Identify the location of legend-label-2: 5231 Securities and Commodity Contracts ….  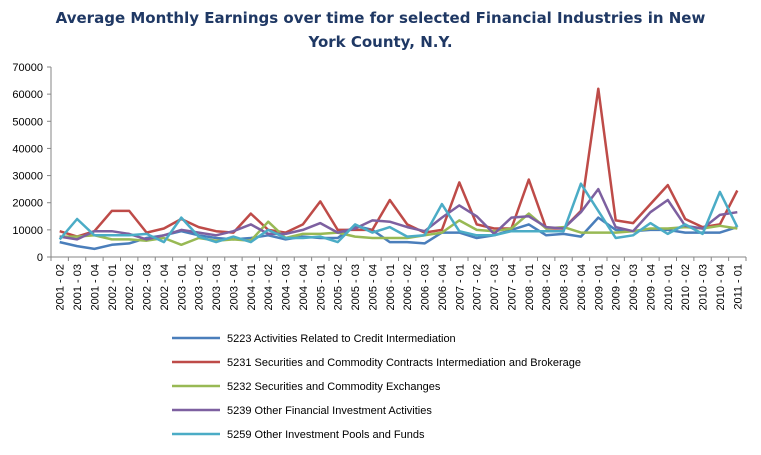
(404, 363).